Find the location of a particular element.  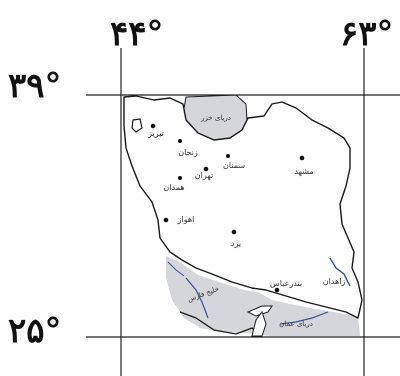

city-label-semnan: سمنان is located at coordinates (234, 165).